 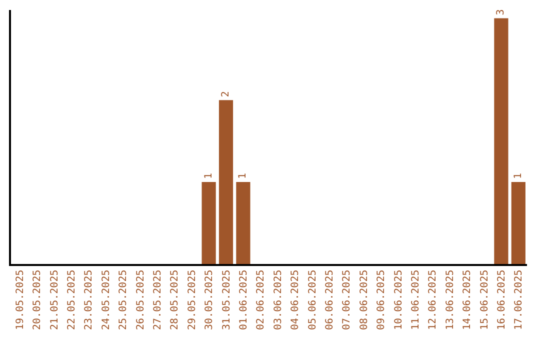 What do you see at coordinates (433, 300) in the screenshot?
I see `x-tick-label: 12.06.2025` at bounding box center [433, 300].